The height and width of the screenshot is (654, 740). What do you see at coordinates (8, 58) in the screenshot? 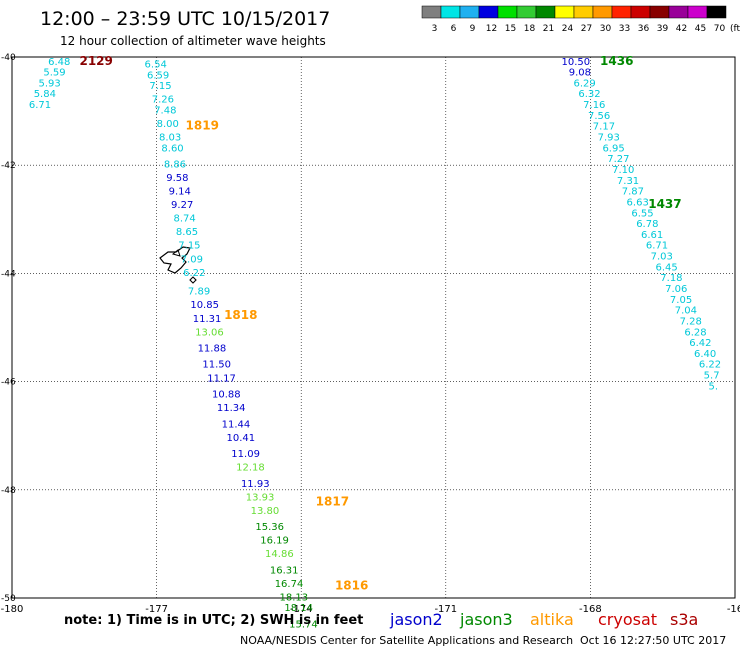
I see `y-tick-label: -40` at bounding box center [8, 58].